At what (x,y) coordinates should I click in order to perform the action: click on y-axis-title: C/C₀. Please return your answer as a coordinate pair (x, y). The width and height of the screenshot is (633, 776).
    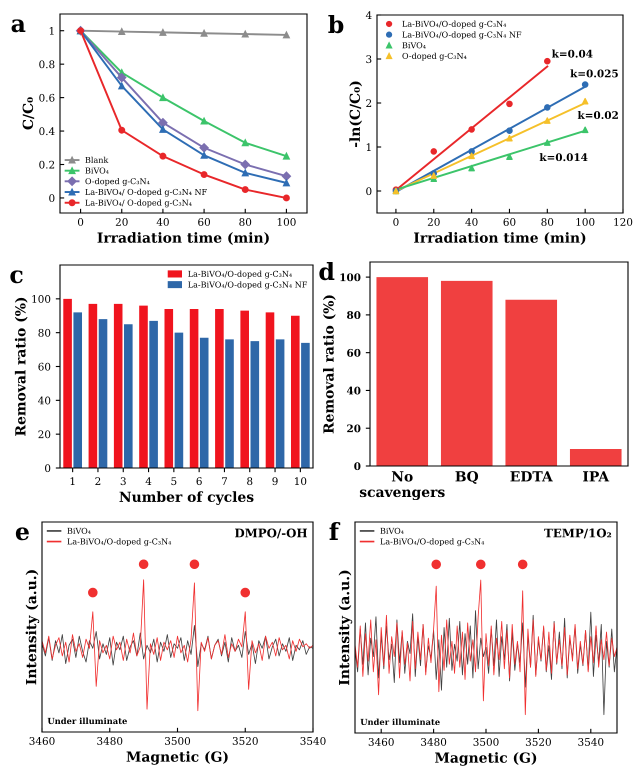
    Looking at the image, I should click on (28, 113).